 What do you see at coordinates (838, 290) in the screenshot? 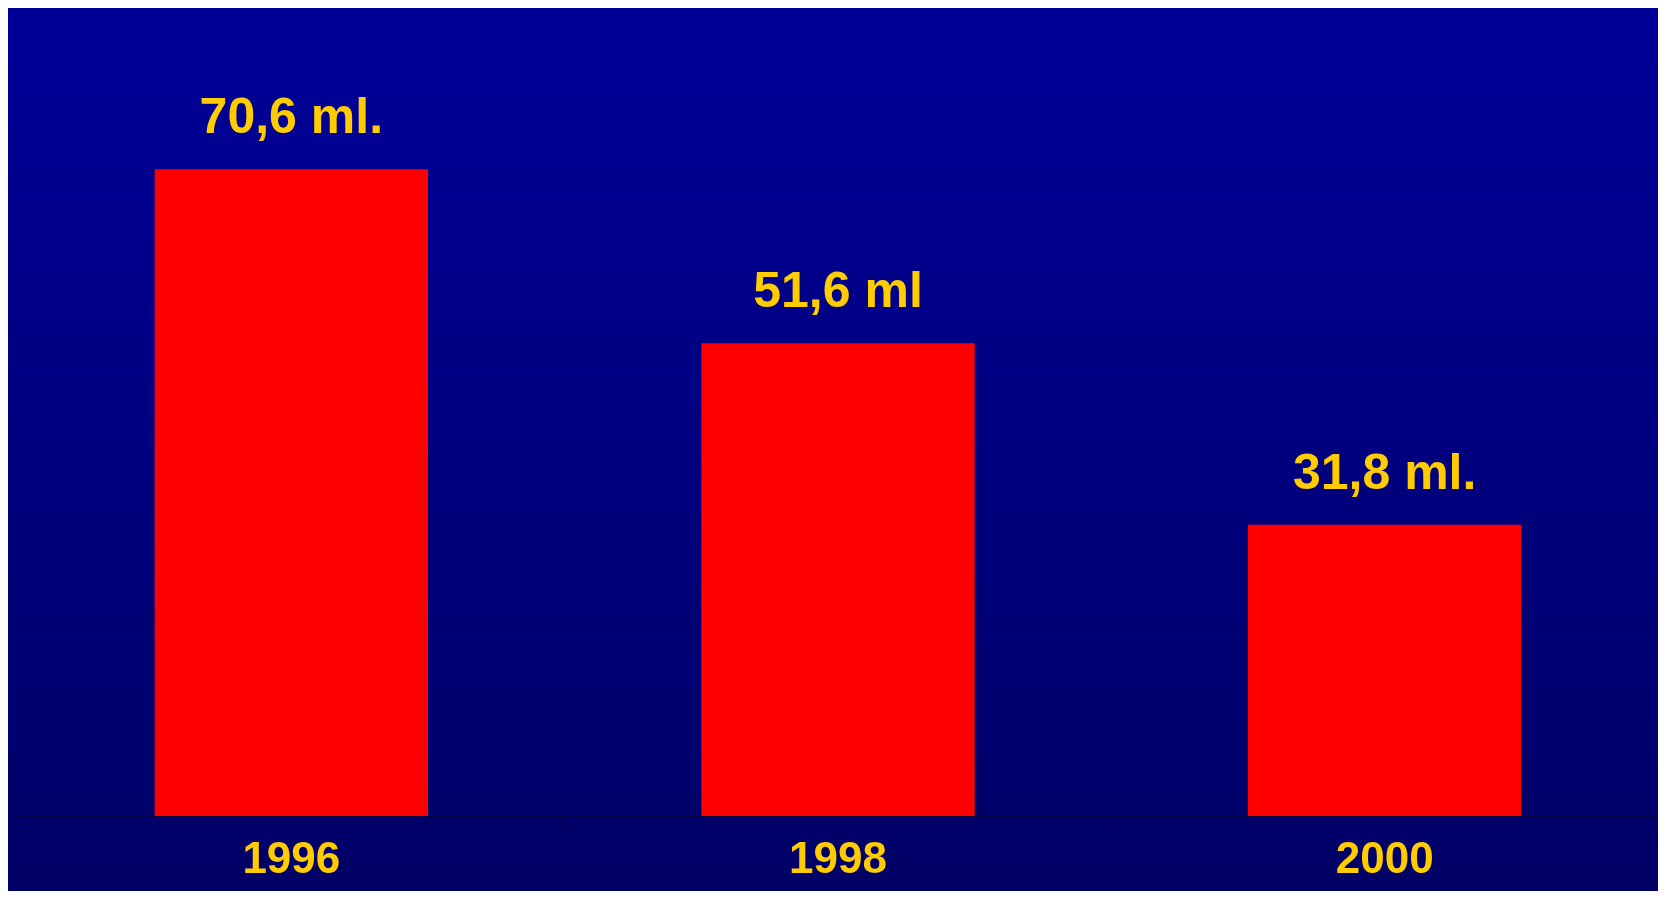
I see `data-label: 51,6 ml` at bounding box center [838, 290].